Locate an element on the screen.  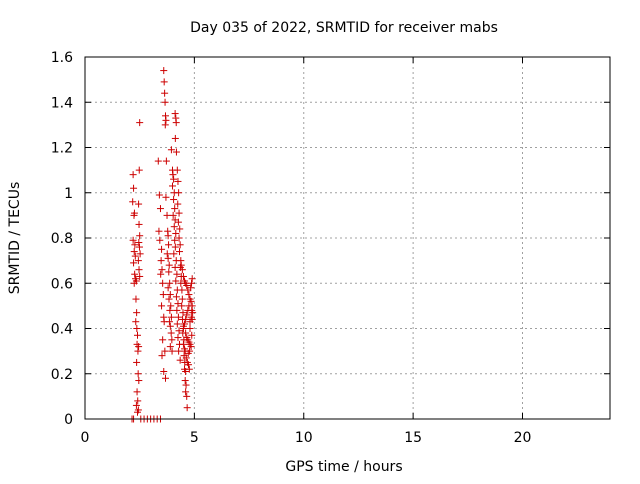
y-tick-label: 1.2 is located at coordinates (62, 149).